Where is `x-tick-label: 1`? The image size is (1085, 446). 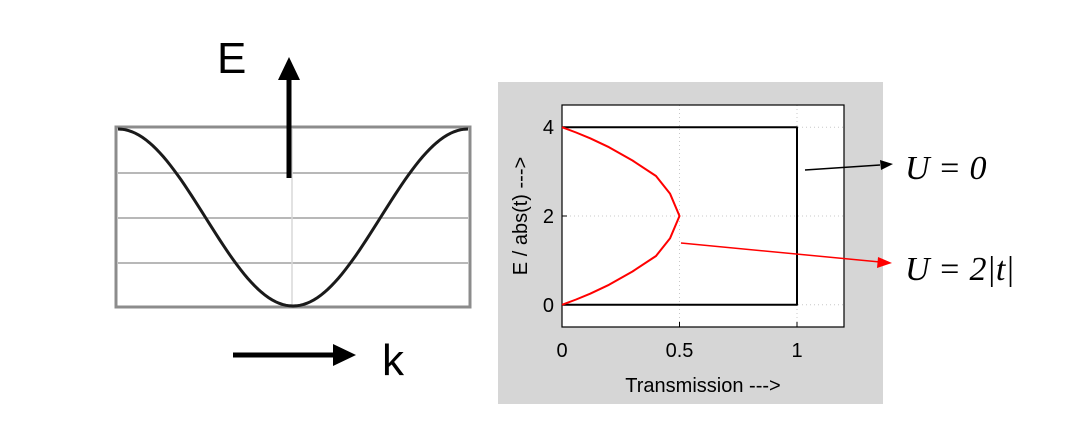
x-tick-label: 1 is located at coordinates (796, 351).